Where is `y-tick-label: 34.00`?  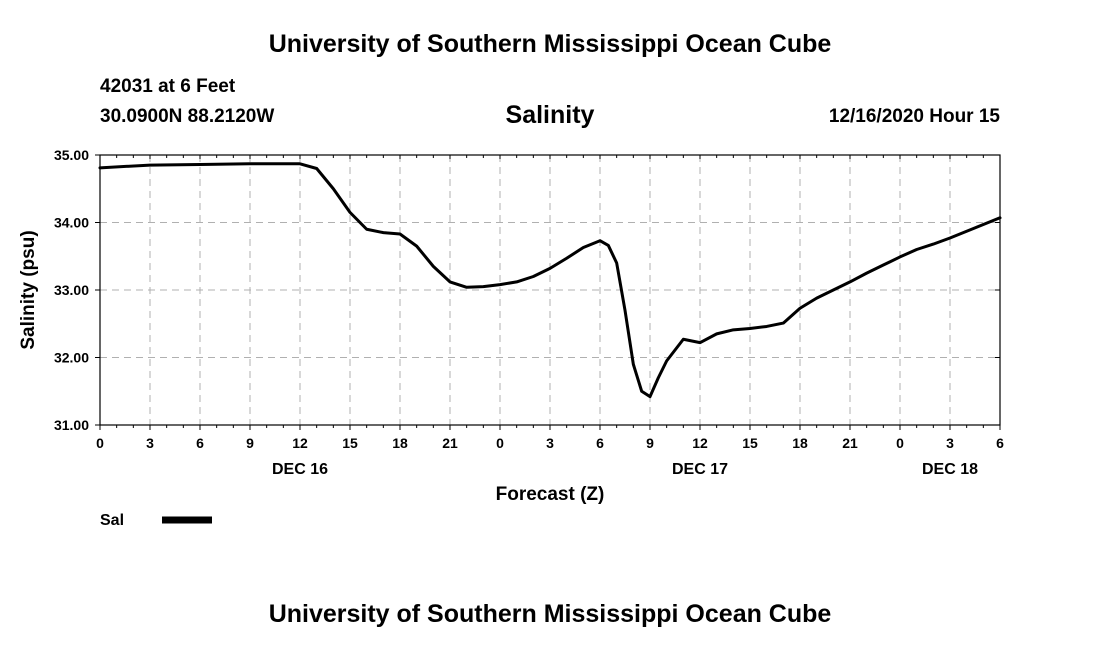
y-tick-label: 34.00 is located at coordinates (71, 223).